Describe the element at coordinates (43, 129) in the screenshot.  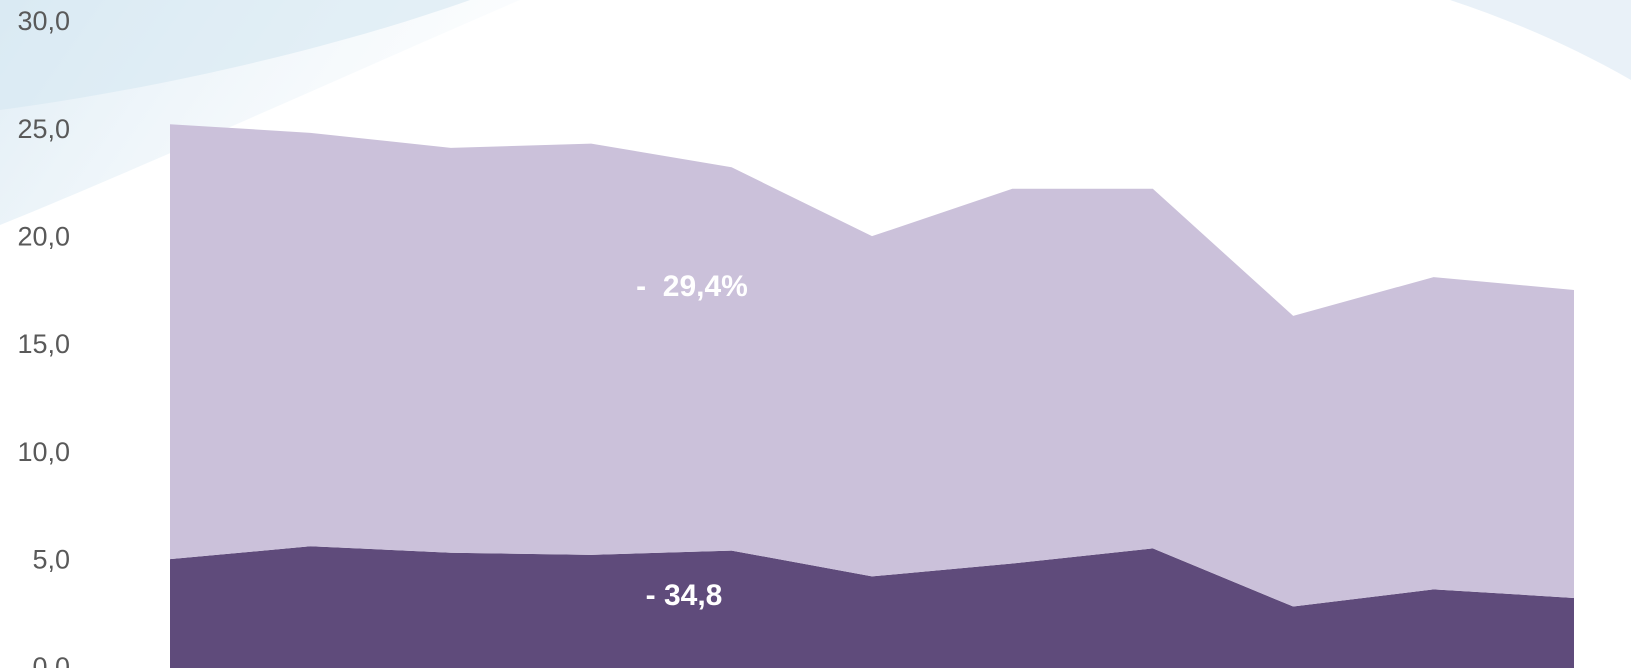
I see `y-tick-label: 25,0` at that location.